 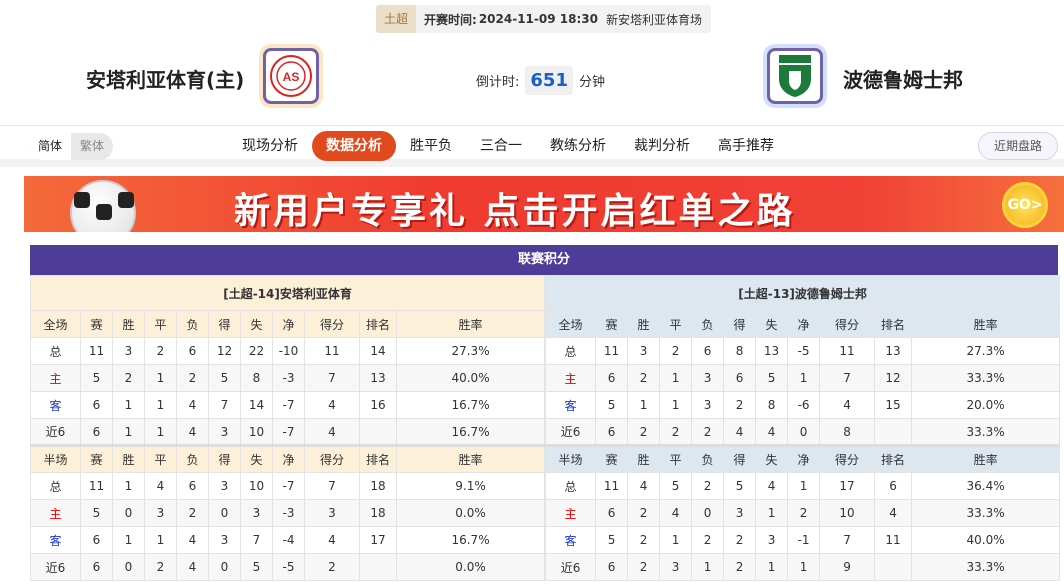 I want to click on table-cell: 20.0%, so click(x=986, y=405).